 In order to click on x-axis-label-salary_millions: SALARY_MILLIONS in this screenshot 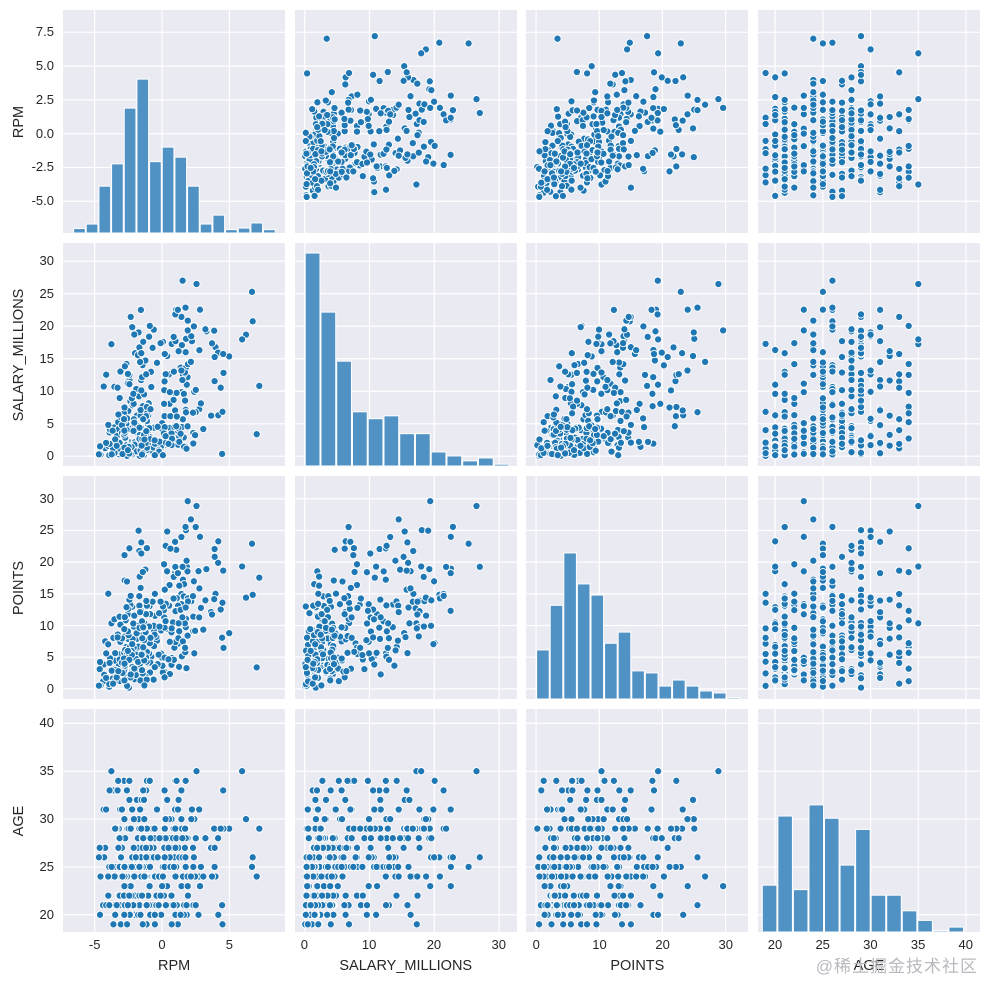, I will do `click(406, 966)`.